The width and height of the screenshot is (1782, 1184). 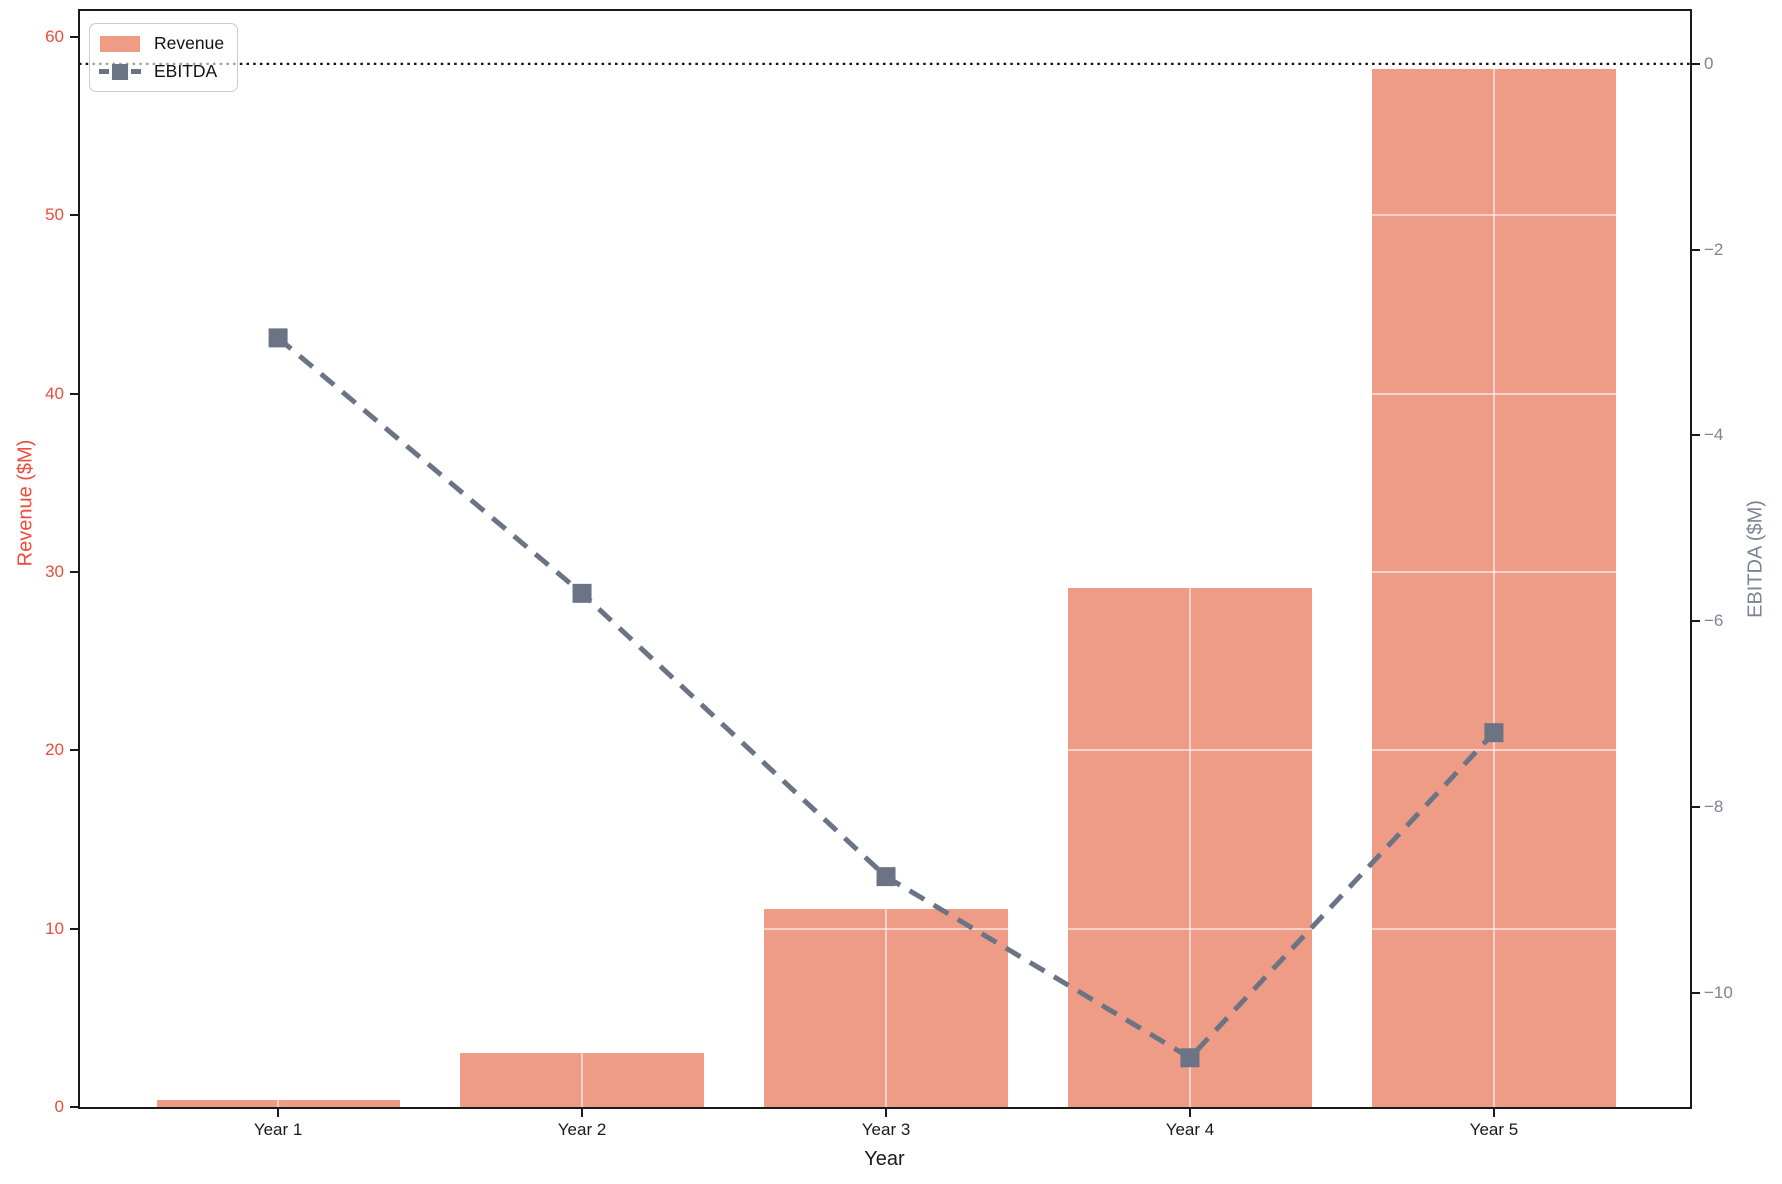 What do you see at coordinates (582, 1129) in the screenshot?
I see `x-axis-tick-label: Year 2` at bounding box center [582, 1129].